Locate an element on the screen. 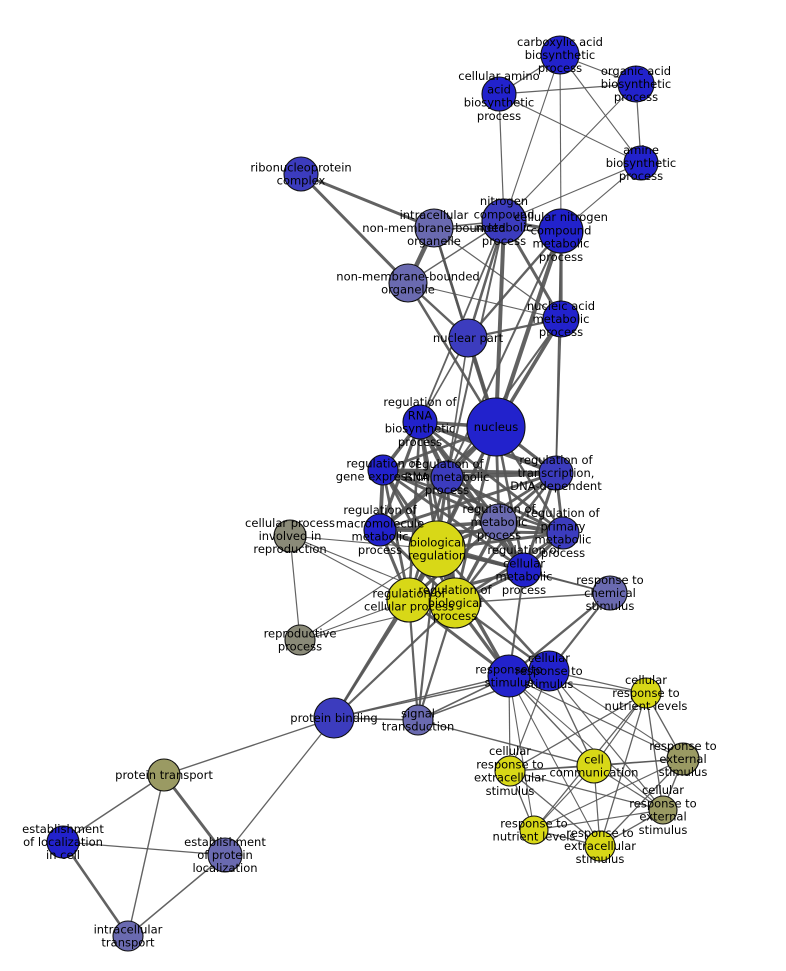 This screenshot has height=971, width=786. graph-node-regulation-of-primary-metabolic-process is located at coordinates (563, 533).